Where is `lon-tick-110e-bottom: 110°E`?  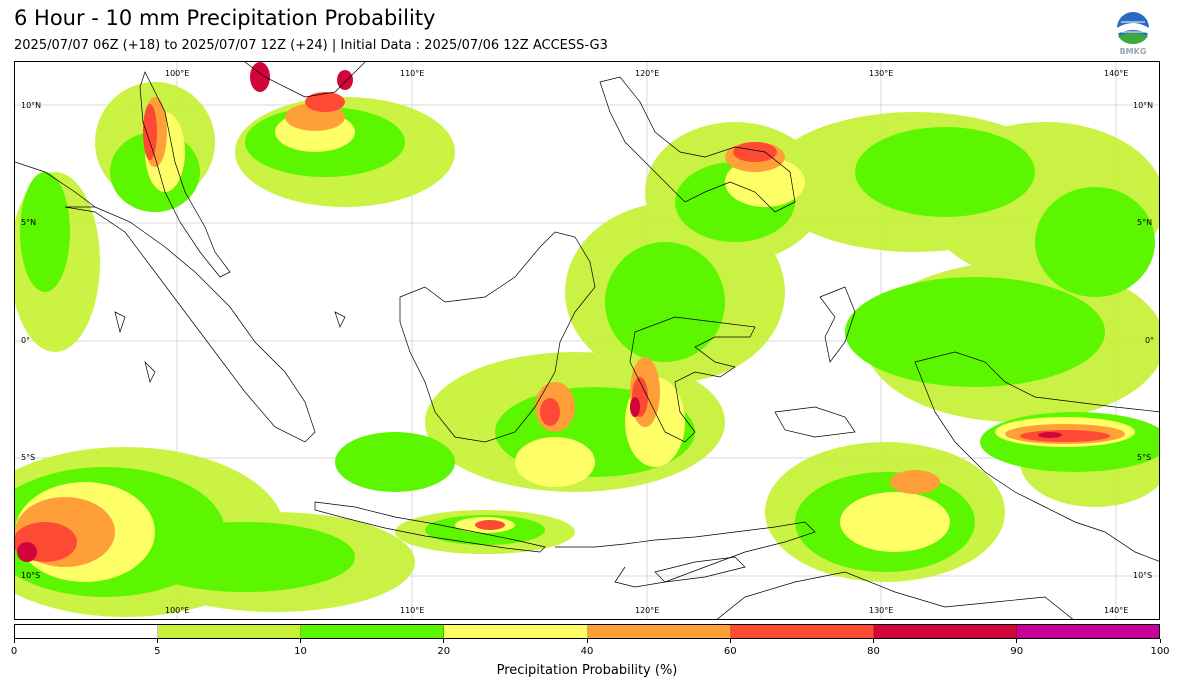 lon-tick-110e-bottom: 110°E is located at coordinates (412, 610).